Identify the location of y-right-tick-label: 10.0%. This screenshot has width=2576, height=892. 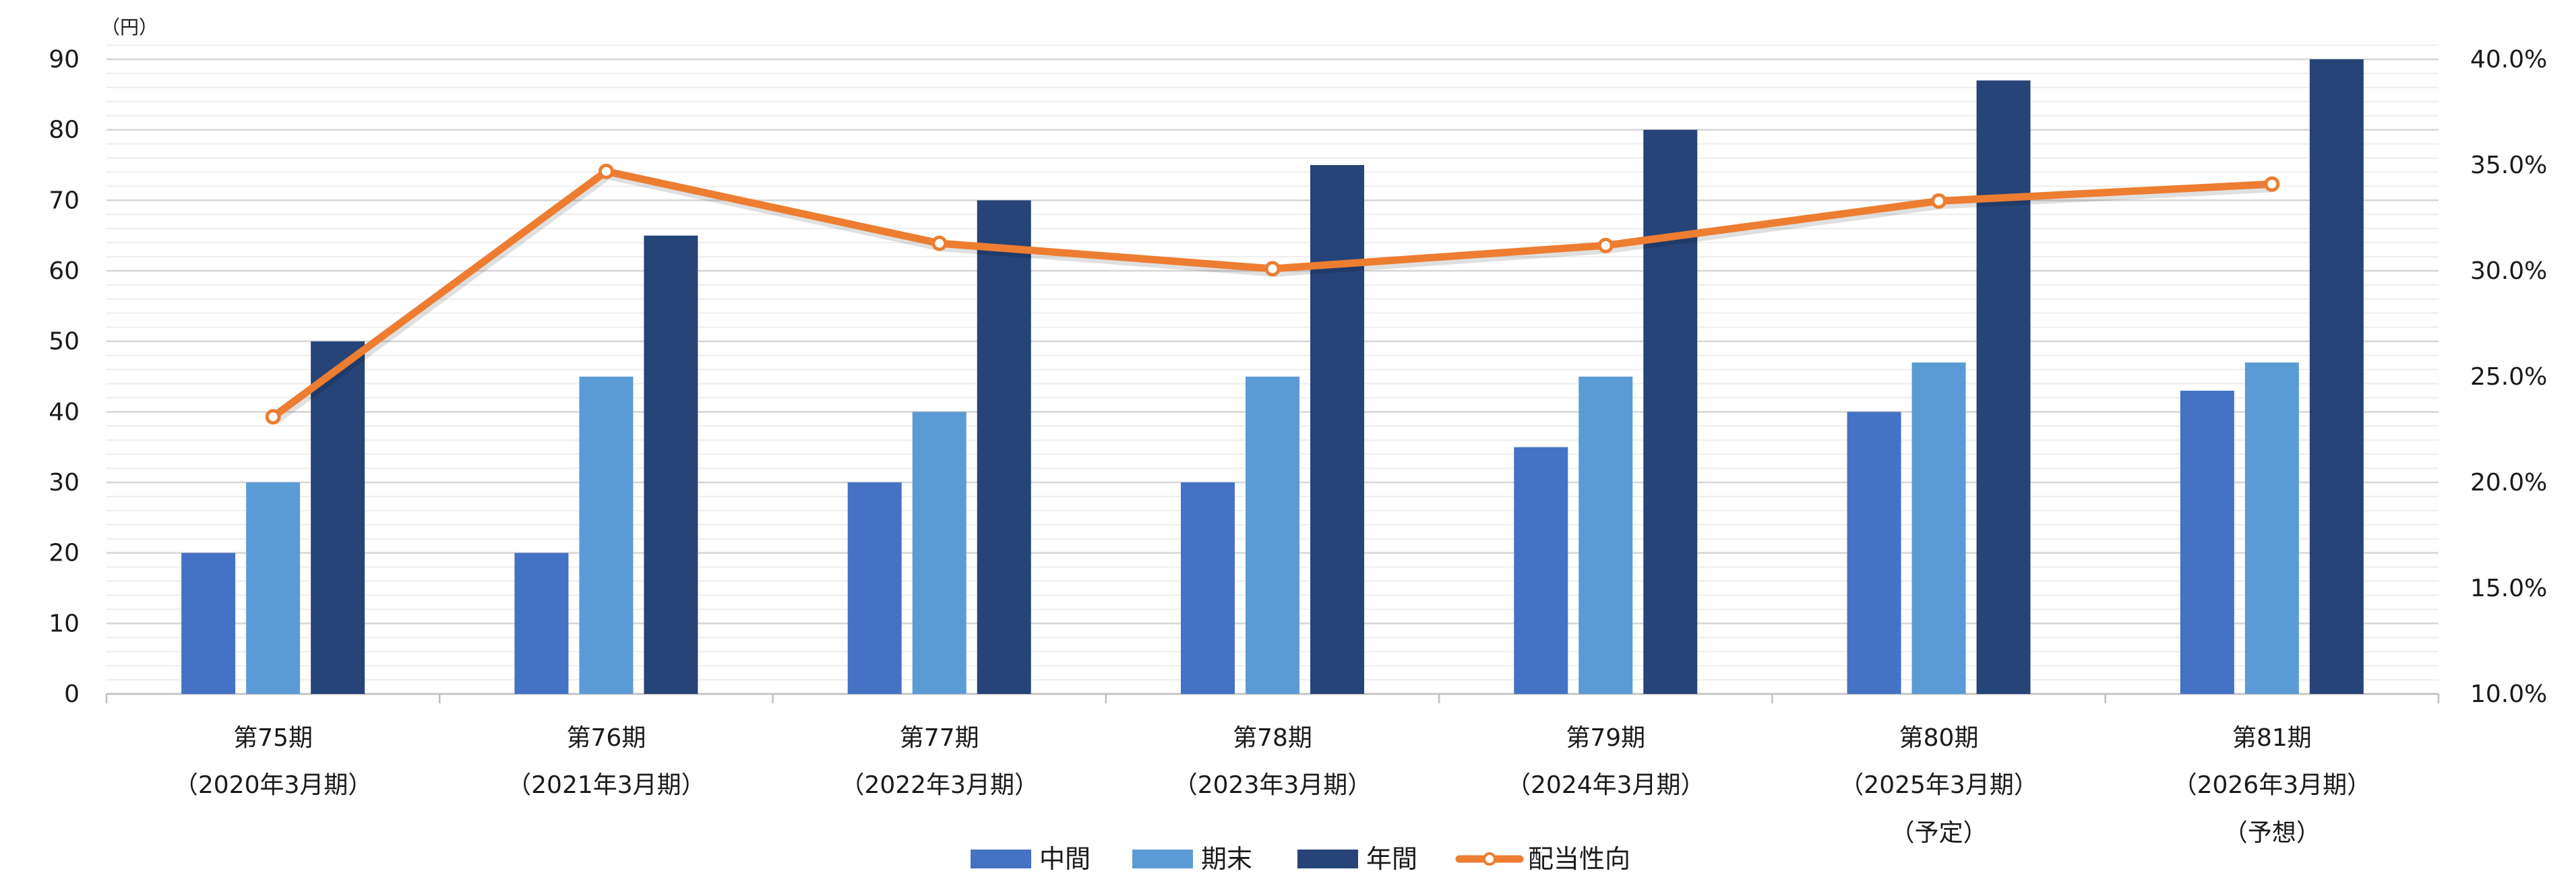
(2509, 694).